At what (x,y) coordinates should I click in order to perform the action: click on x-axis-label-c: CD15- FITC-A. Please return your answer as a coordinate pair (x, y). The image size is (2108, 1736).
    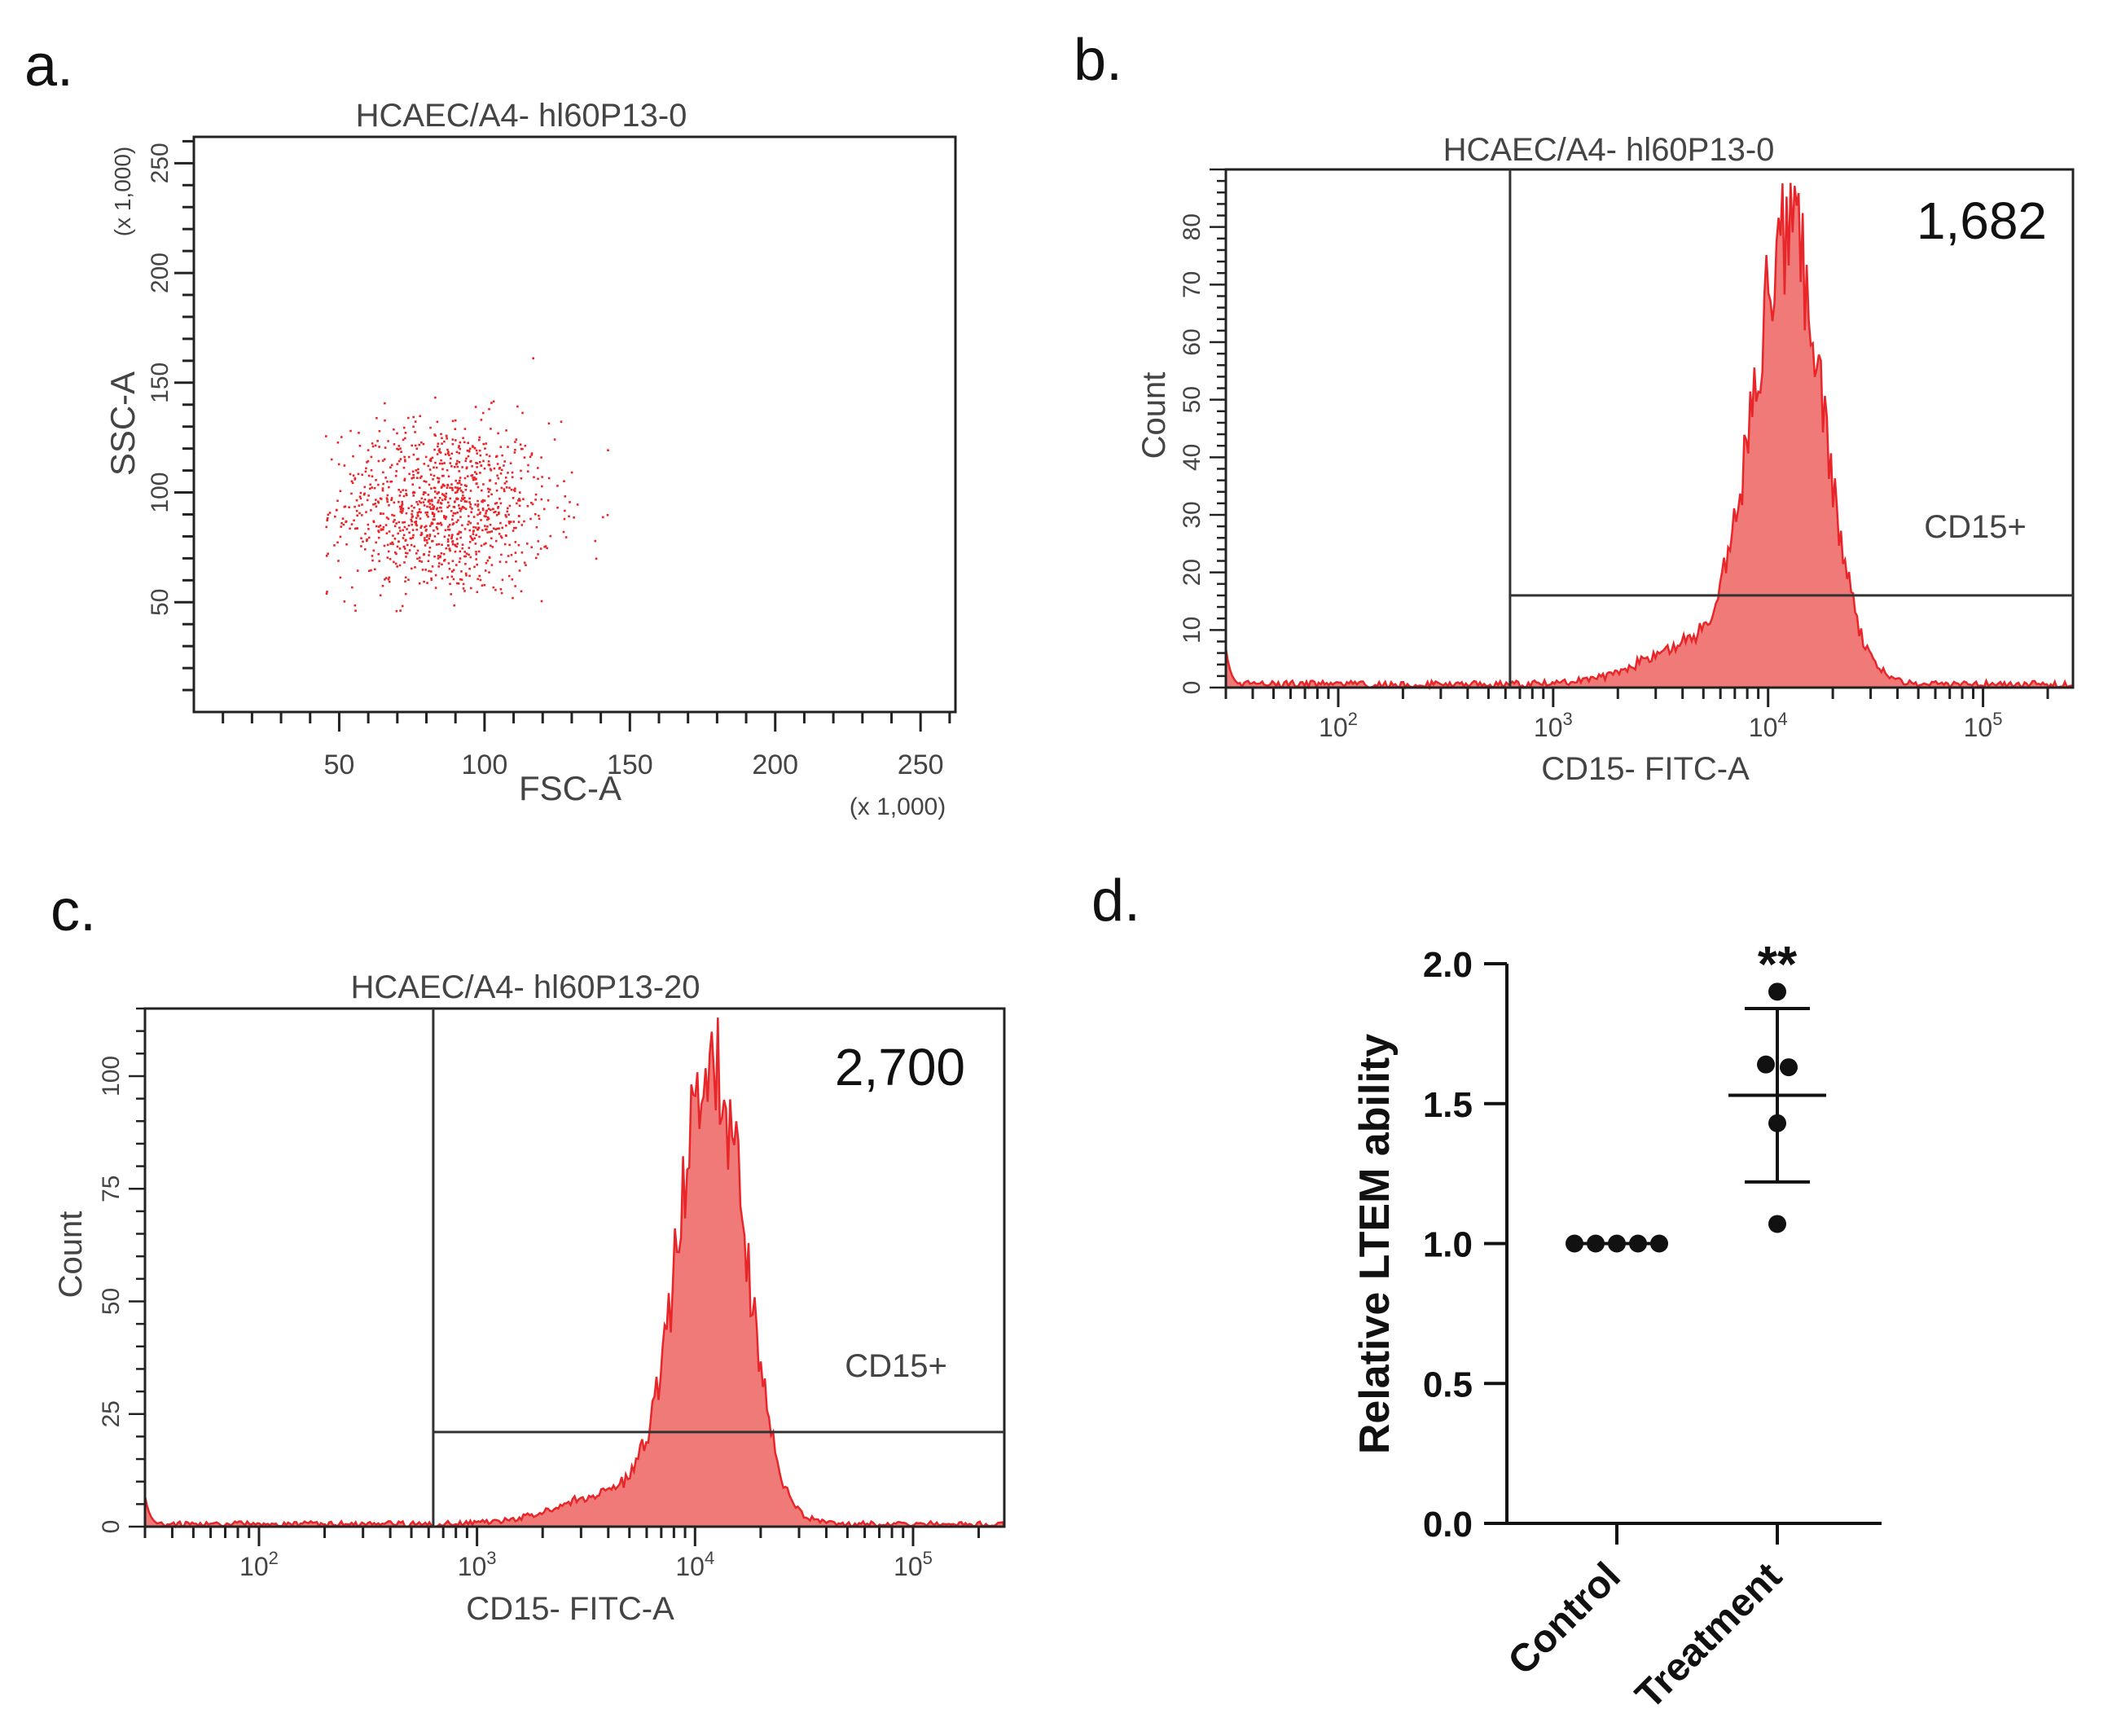
    Looking at the image, I should click on (570, 1609).